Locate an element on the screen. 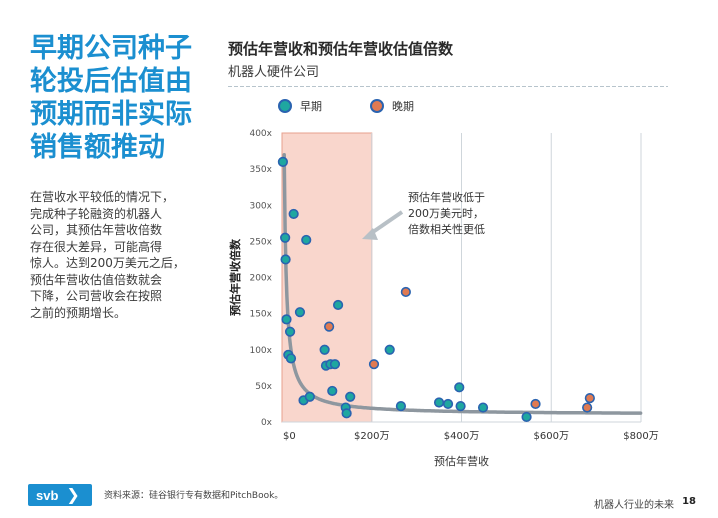 This screenshot has height=518, width=718. y-axis-label: 预估年营收倍数 is located at coordinates (235, 277).